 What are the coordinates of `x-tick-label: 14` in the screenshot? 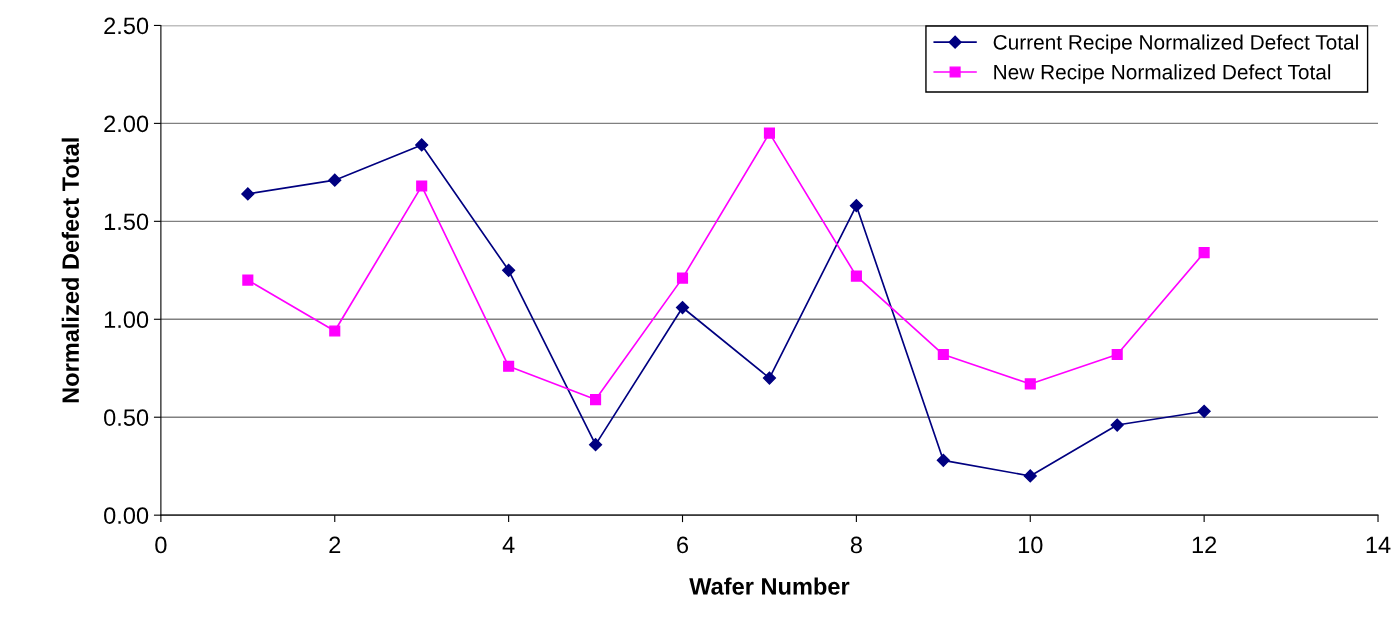 It's located at (1378, 545).